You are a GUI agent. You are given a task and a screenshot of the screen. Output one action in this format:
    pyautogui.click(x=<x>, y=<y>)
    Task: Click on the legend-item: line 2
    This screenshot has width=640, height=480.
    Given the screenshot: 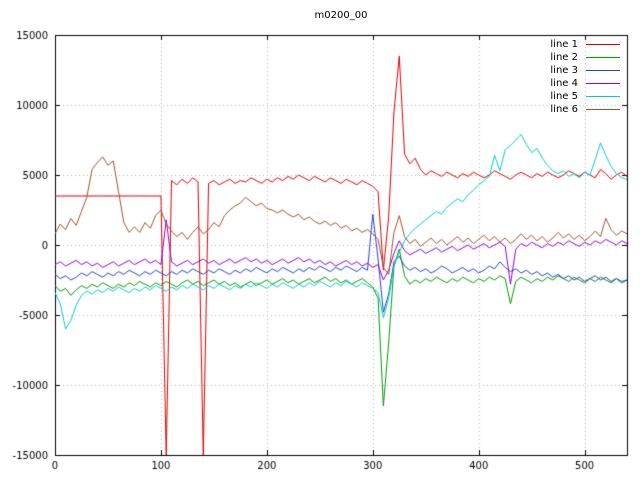 What is the action you would take?
    pyautogui.click(x=585, y=57)
    